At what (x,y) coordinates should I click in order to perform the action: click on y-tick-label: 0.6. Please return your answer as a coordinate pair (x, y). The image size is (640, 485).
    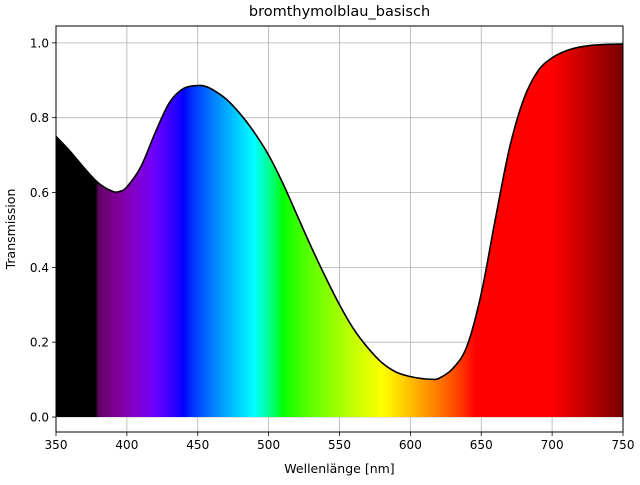
    Looking at the image, I should click on (39, 193).